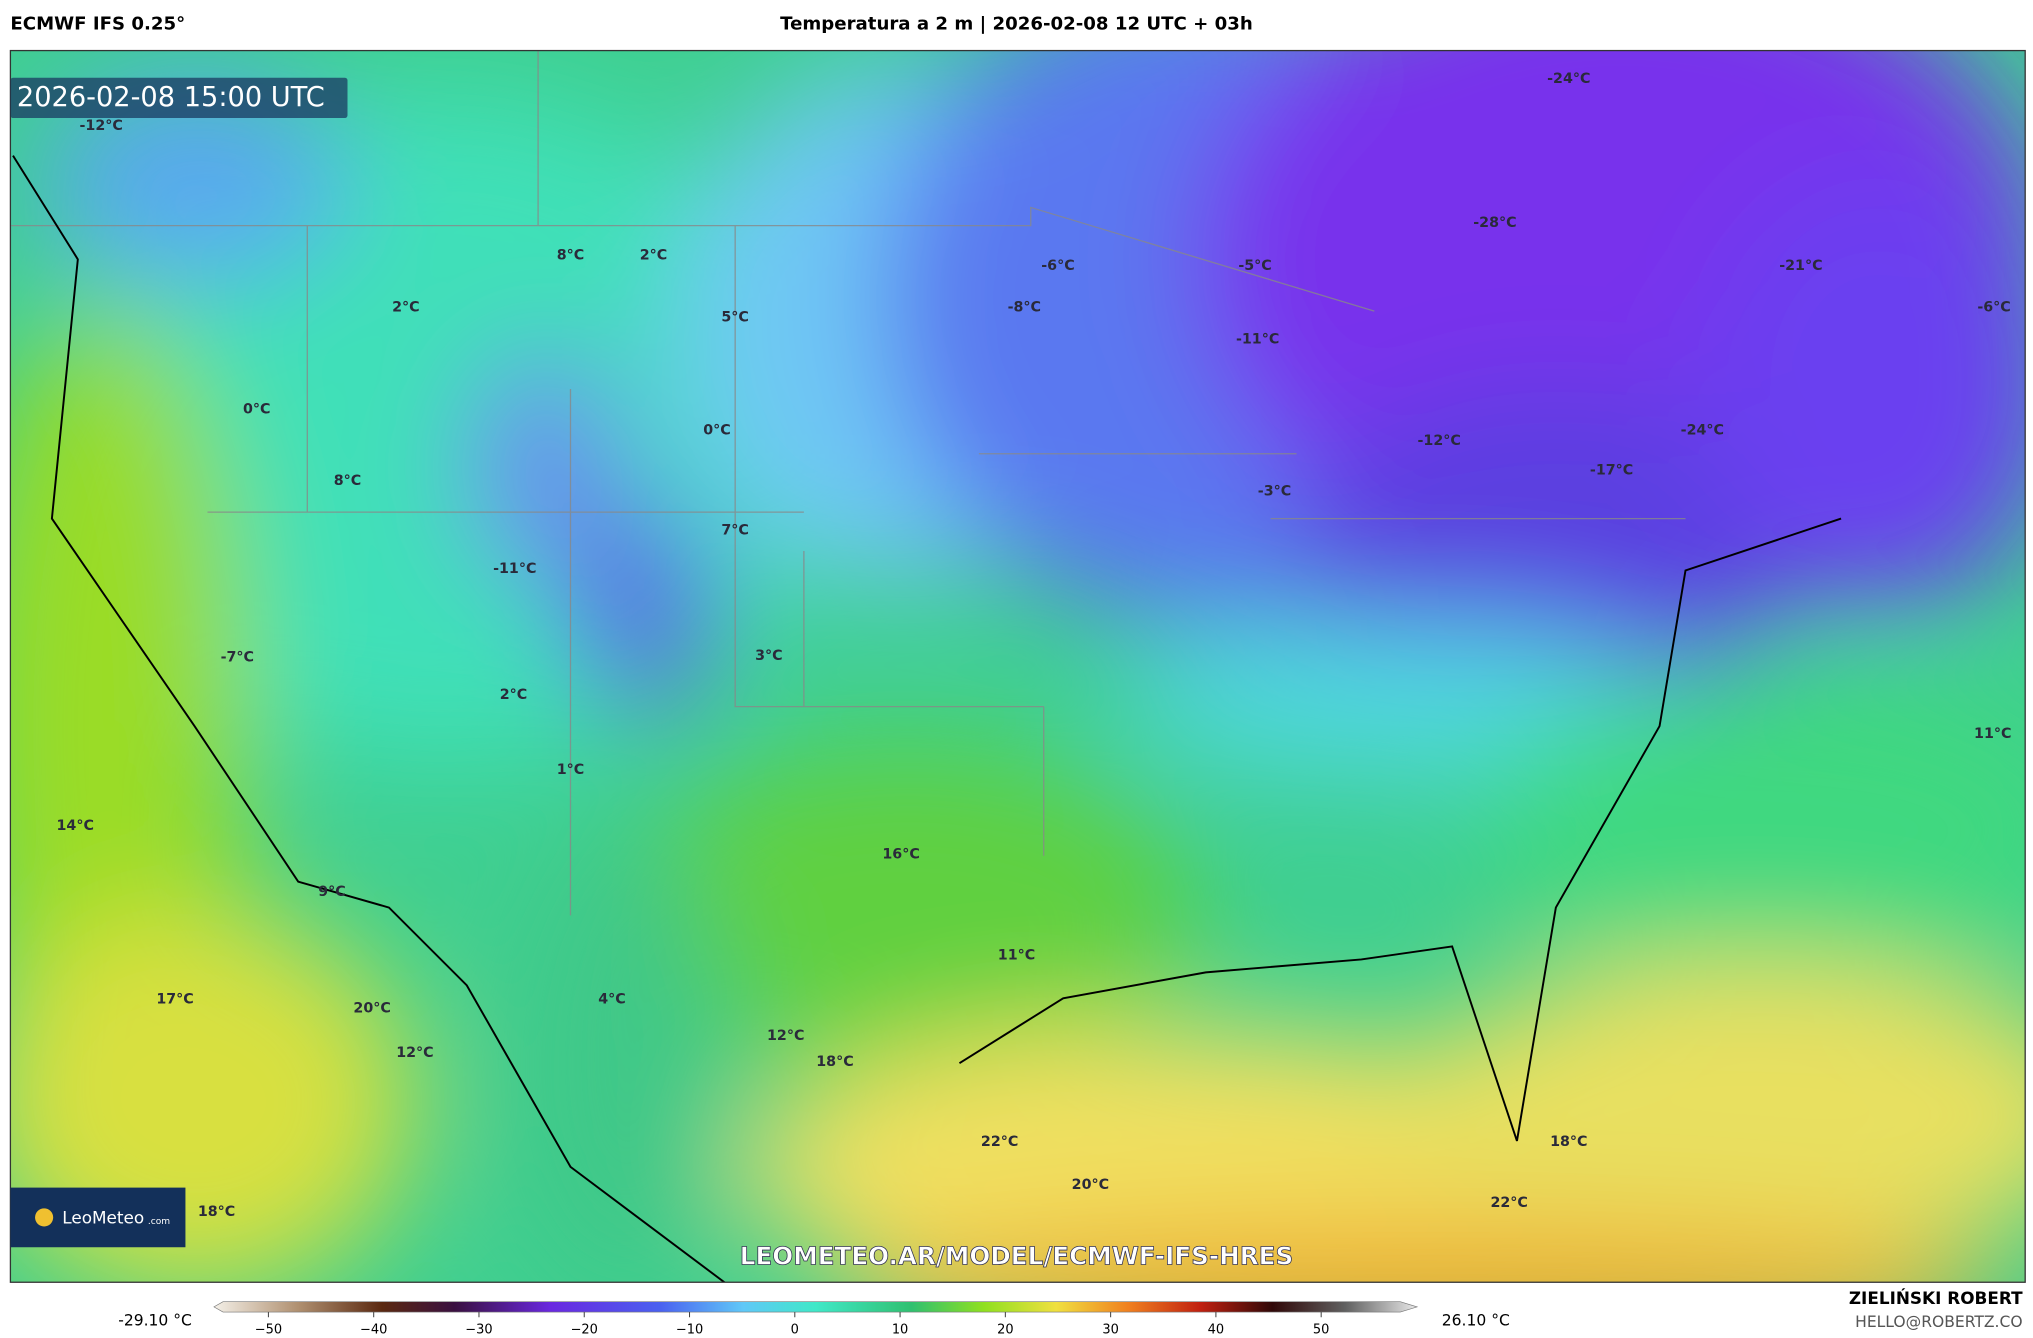 Image resolution: width=2033 pixels, height=1338 pixels. What do you see at coordinates (103, 1218) in the screenshot?
I see `logo-name: LeoMeteo` at bounding box center [103, 1218].